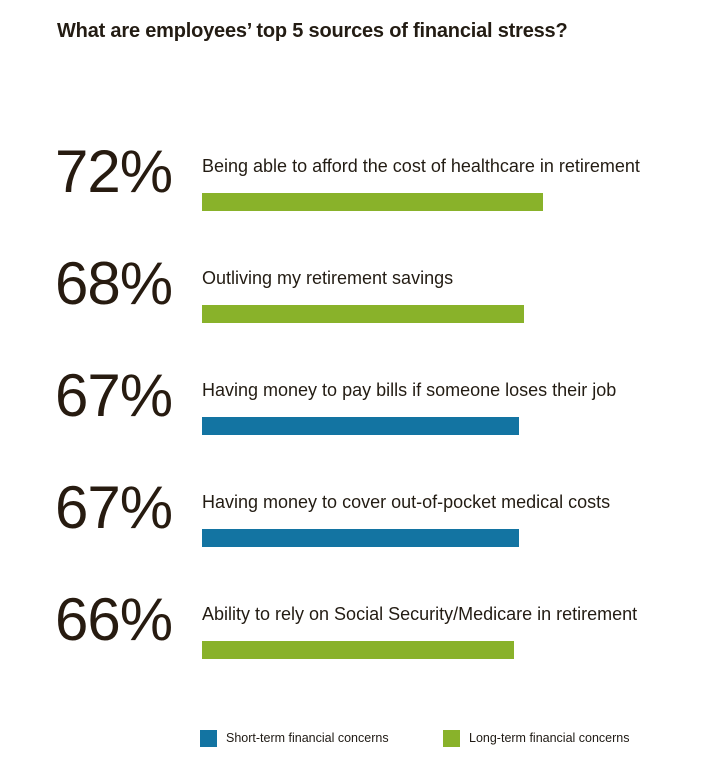  I want to click on legend-label: Long-term financial concerns, so click(549, 737).